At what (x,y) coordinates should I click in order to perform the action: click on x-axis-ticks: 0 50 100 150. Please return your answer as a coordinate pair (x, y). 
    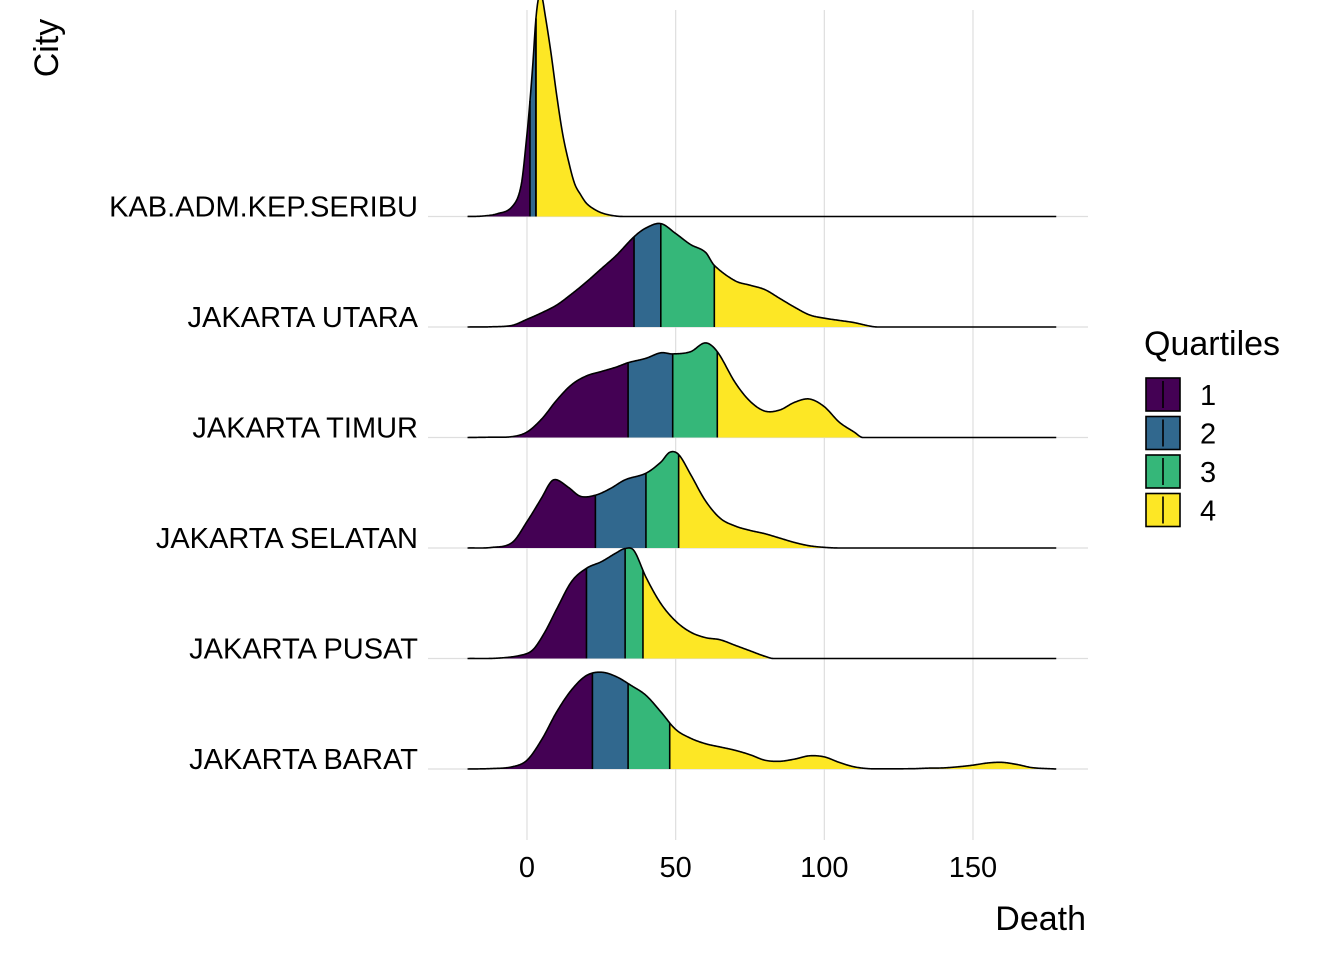
    Looking at the image, I should click on (758, 868).